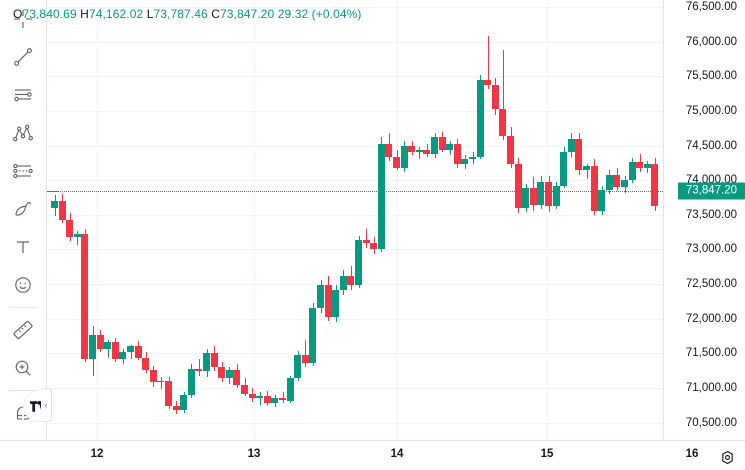 This screenshot has width=745, height=470. I want to click on crosshair-tool-icon, so click(23, 19).